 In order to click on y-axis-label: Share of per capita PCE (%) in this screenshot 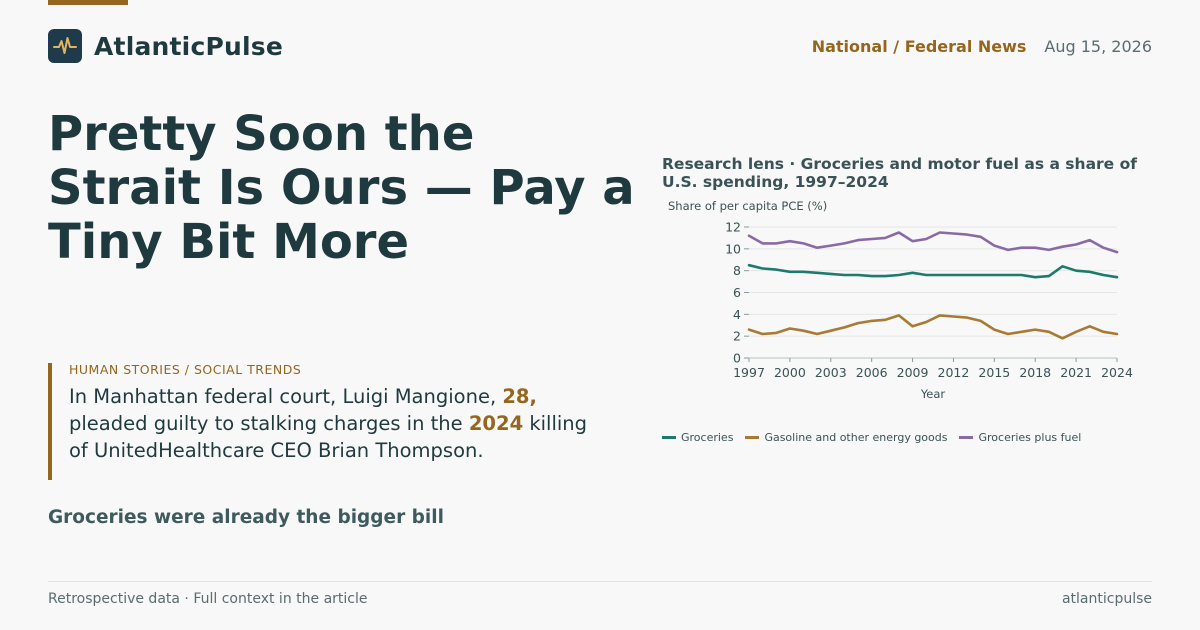, I will do `click(747, 206)`.